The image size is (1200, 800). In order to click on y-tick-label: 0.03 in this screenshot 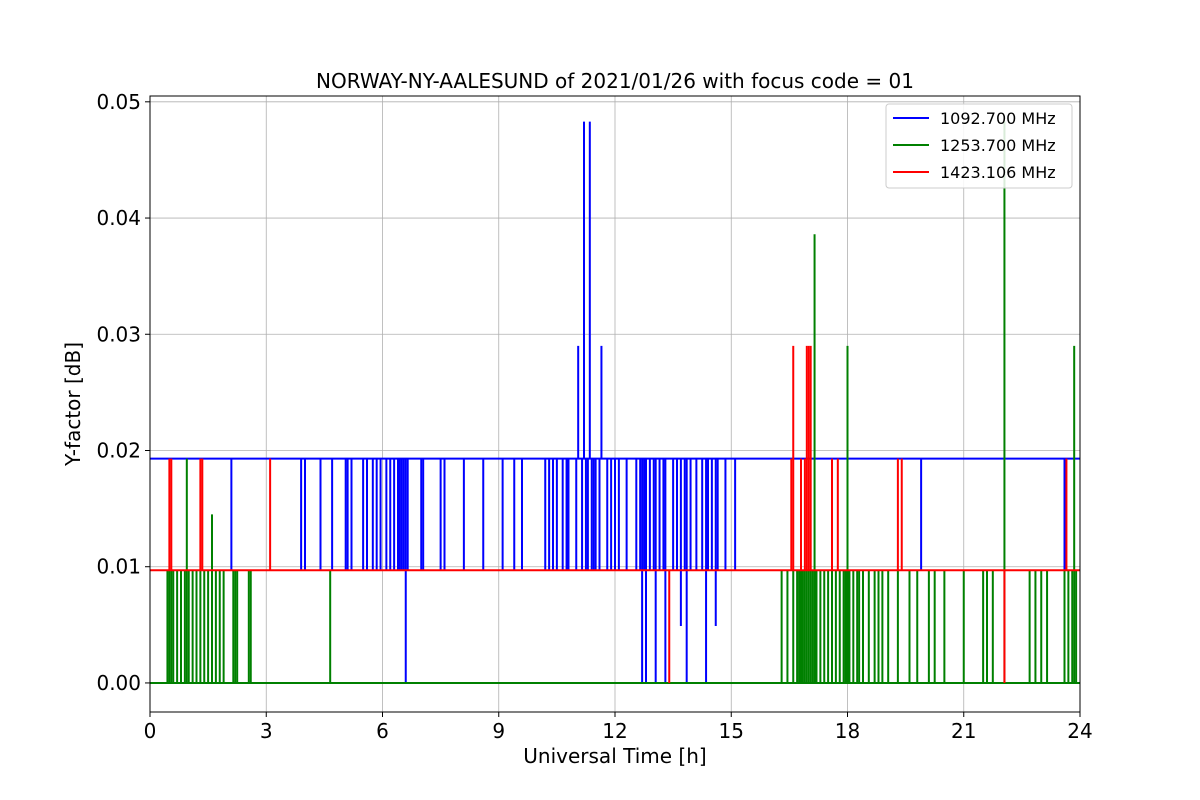, I will do `click(118, 334)`.